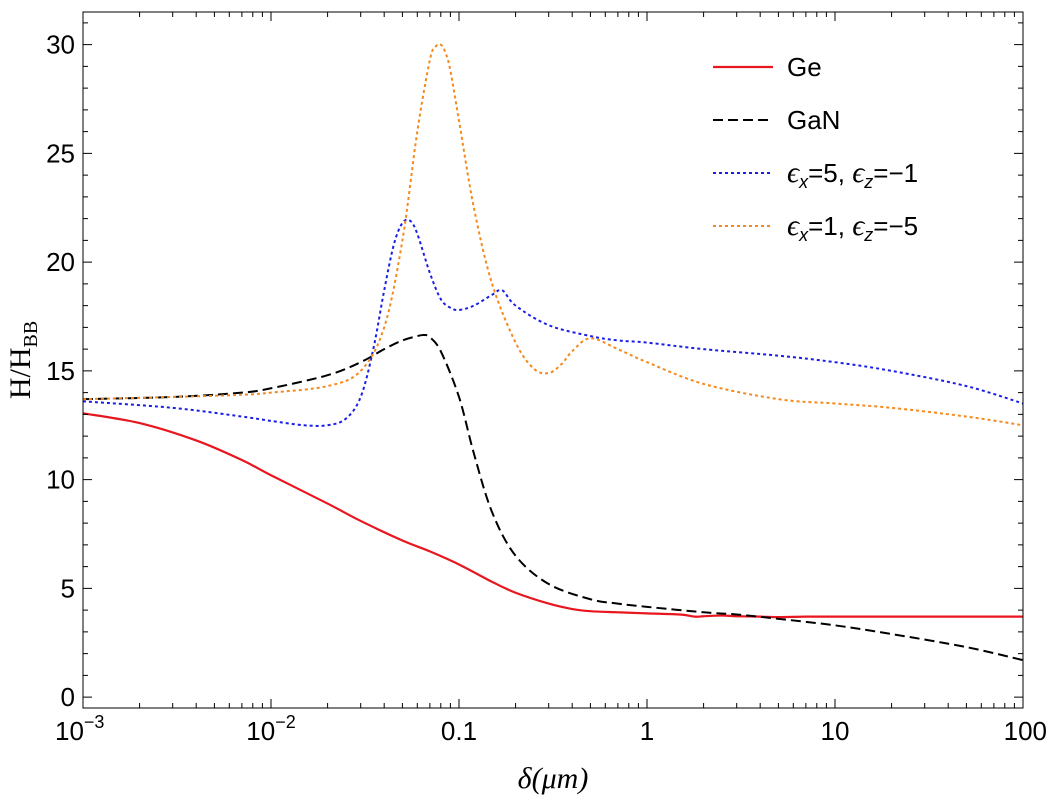  I want to click on y-tick-label: 25, so click(60, 153).